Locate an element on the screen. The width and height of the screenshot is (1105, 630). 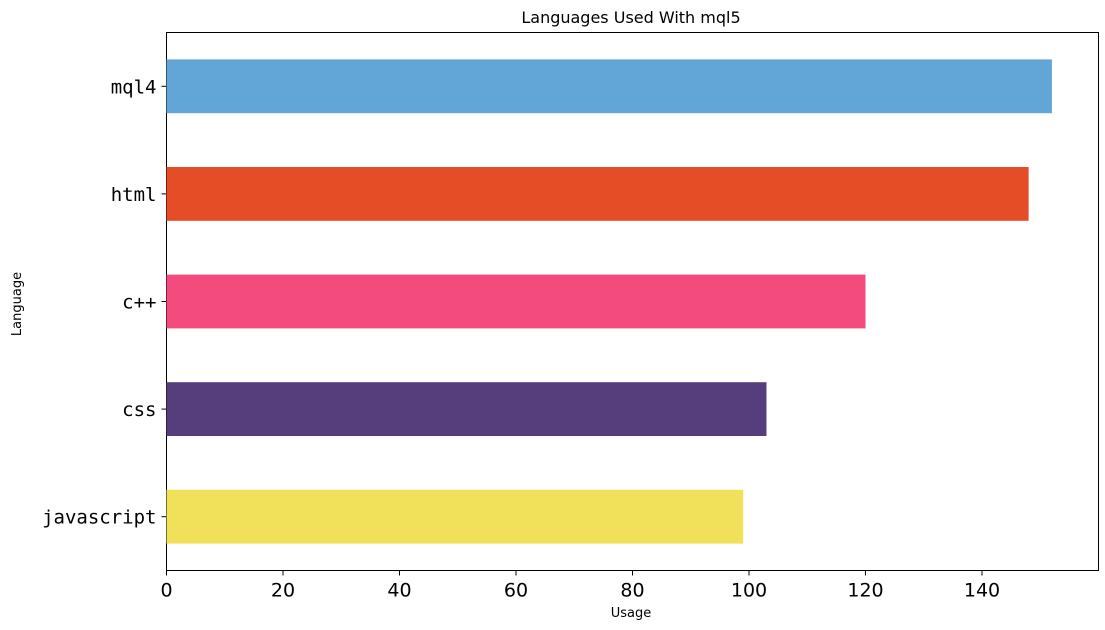
x-tick-label: 0 is located at coordinates (166, 591).